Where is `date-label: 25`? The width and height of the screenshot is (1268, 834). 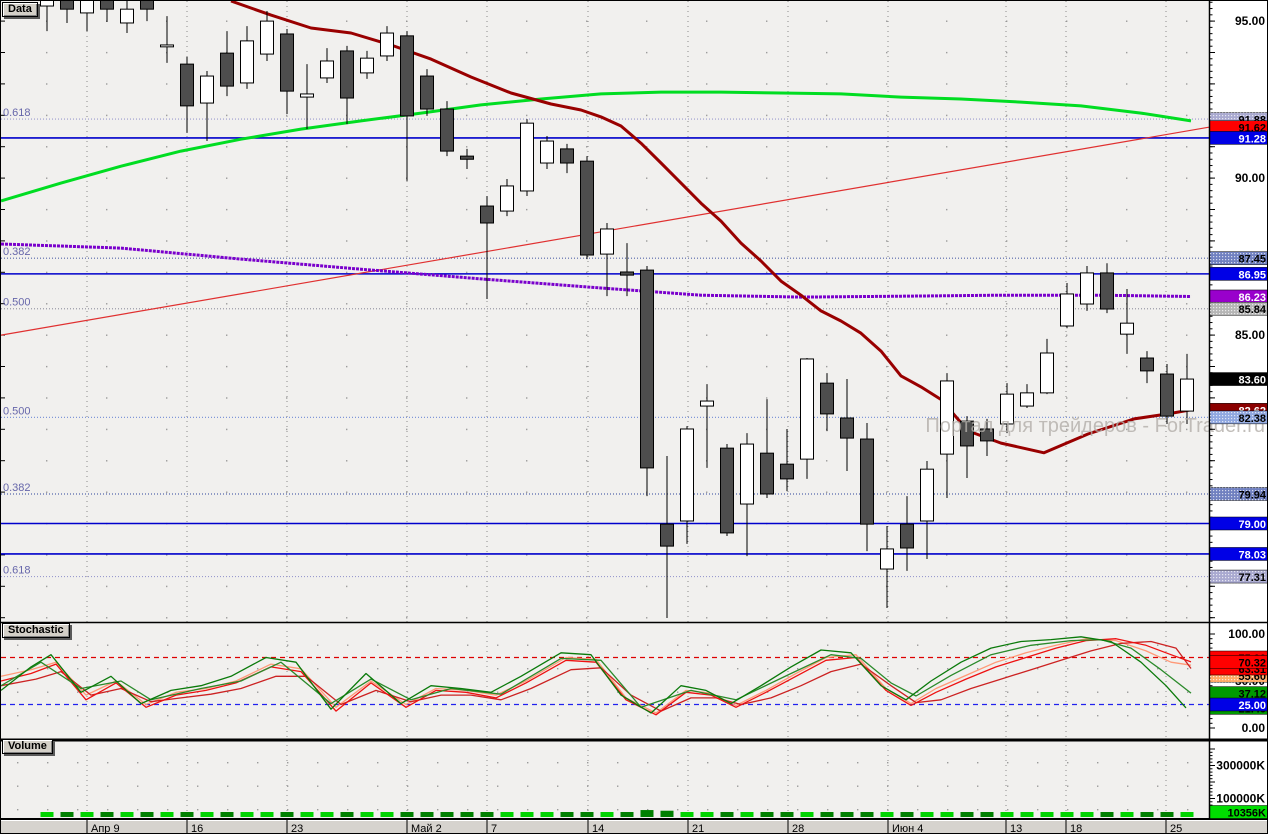 date-label: 25 is located at coordinates (1176, 828).